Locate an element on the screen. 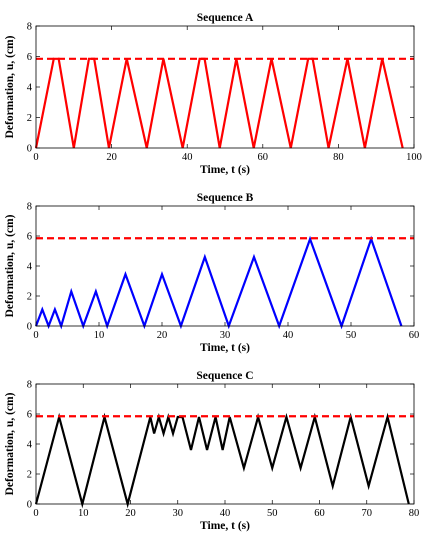 This screenshot has width=431, height=550. chart-title: Sequence C is located at coordinates (224, 376).